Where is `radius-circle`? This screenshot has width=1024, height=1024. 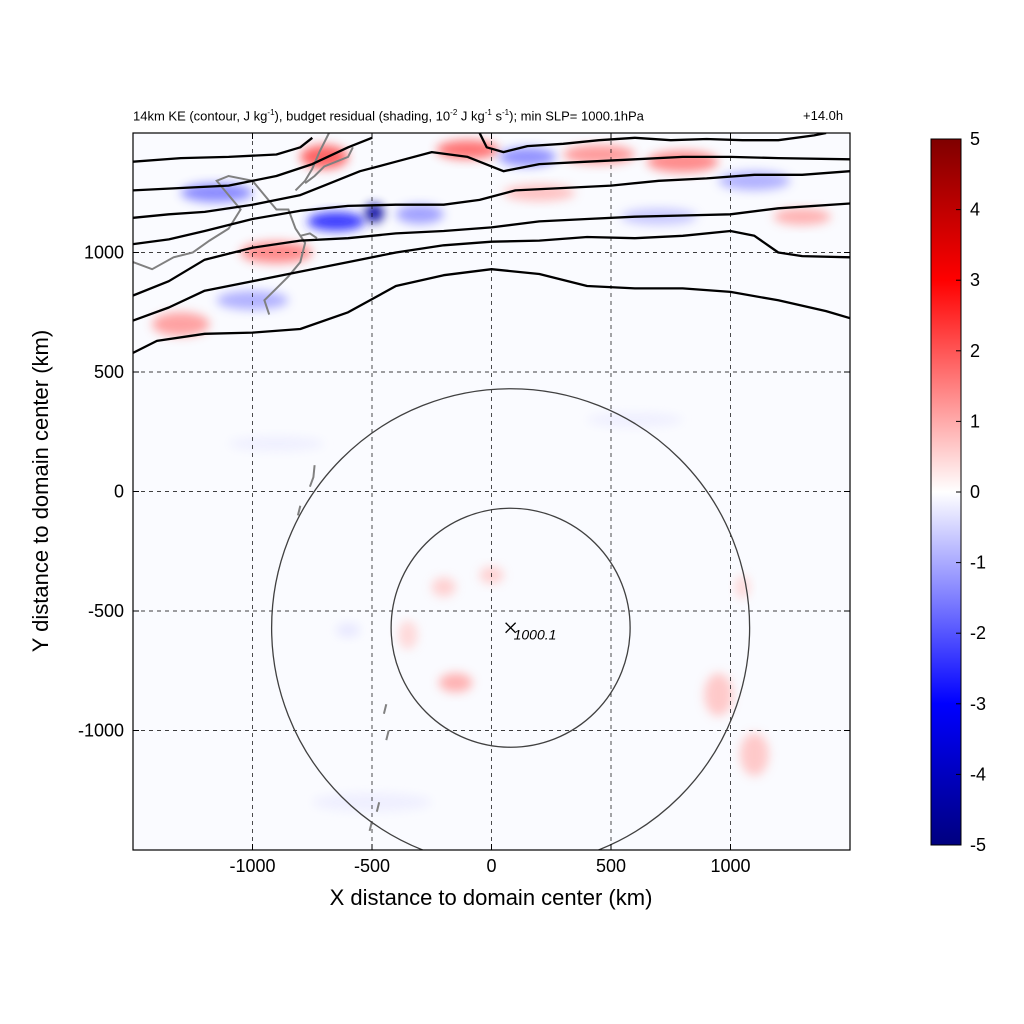 radius-circle is located at coordinates (510, 627).